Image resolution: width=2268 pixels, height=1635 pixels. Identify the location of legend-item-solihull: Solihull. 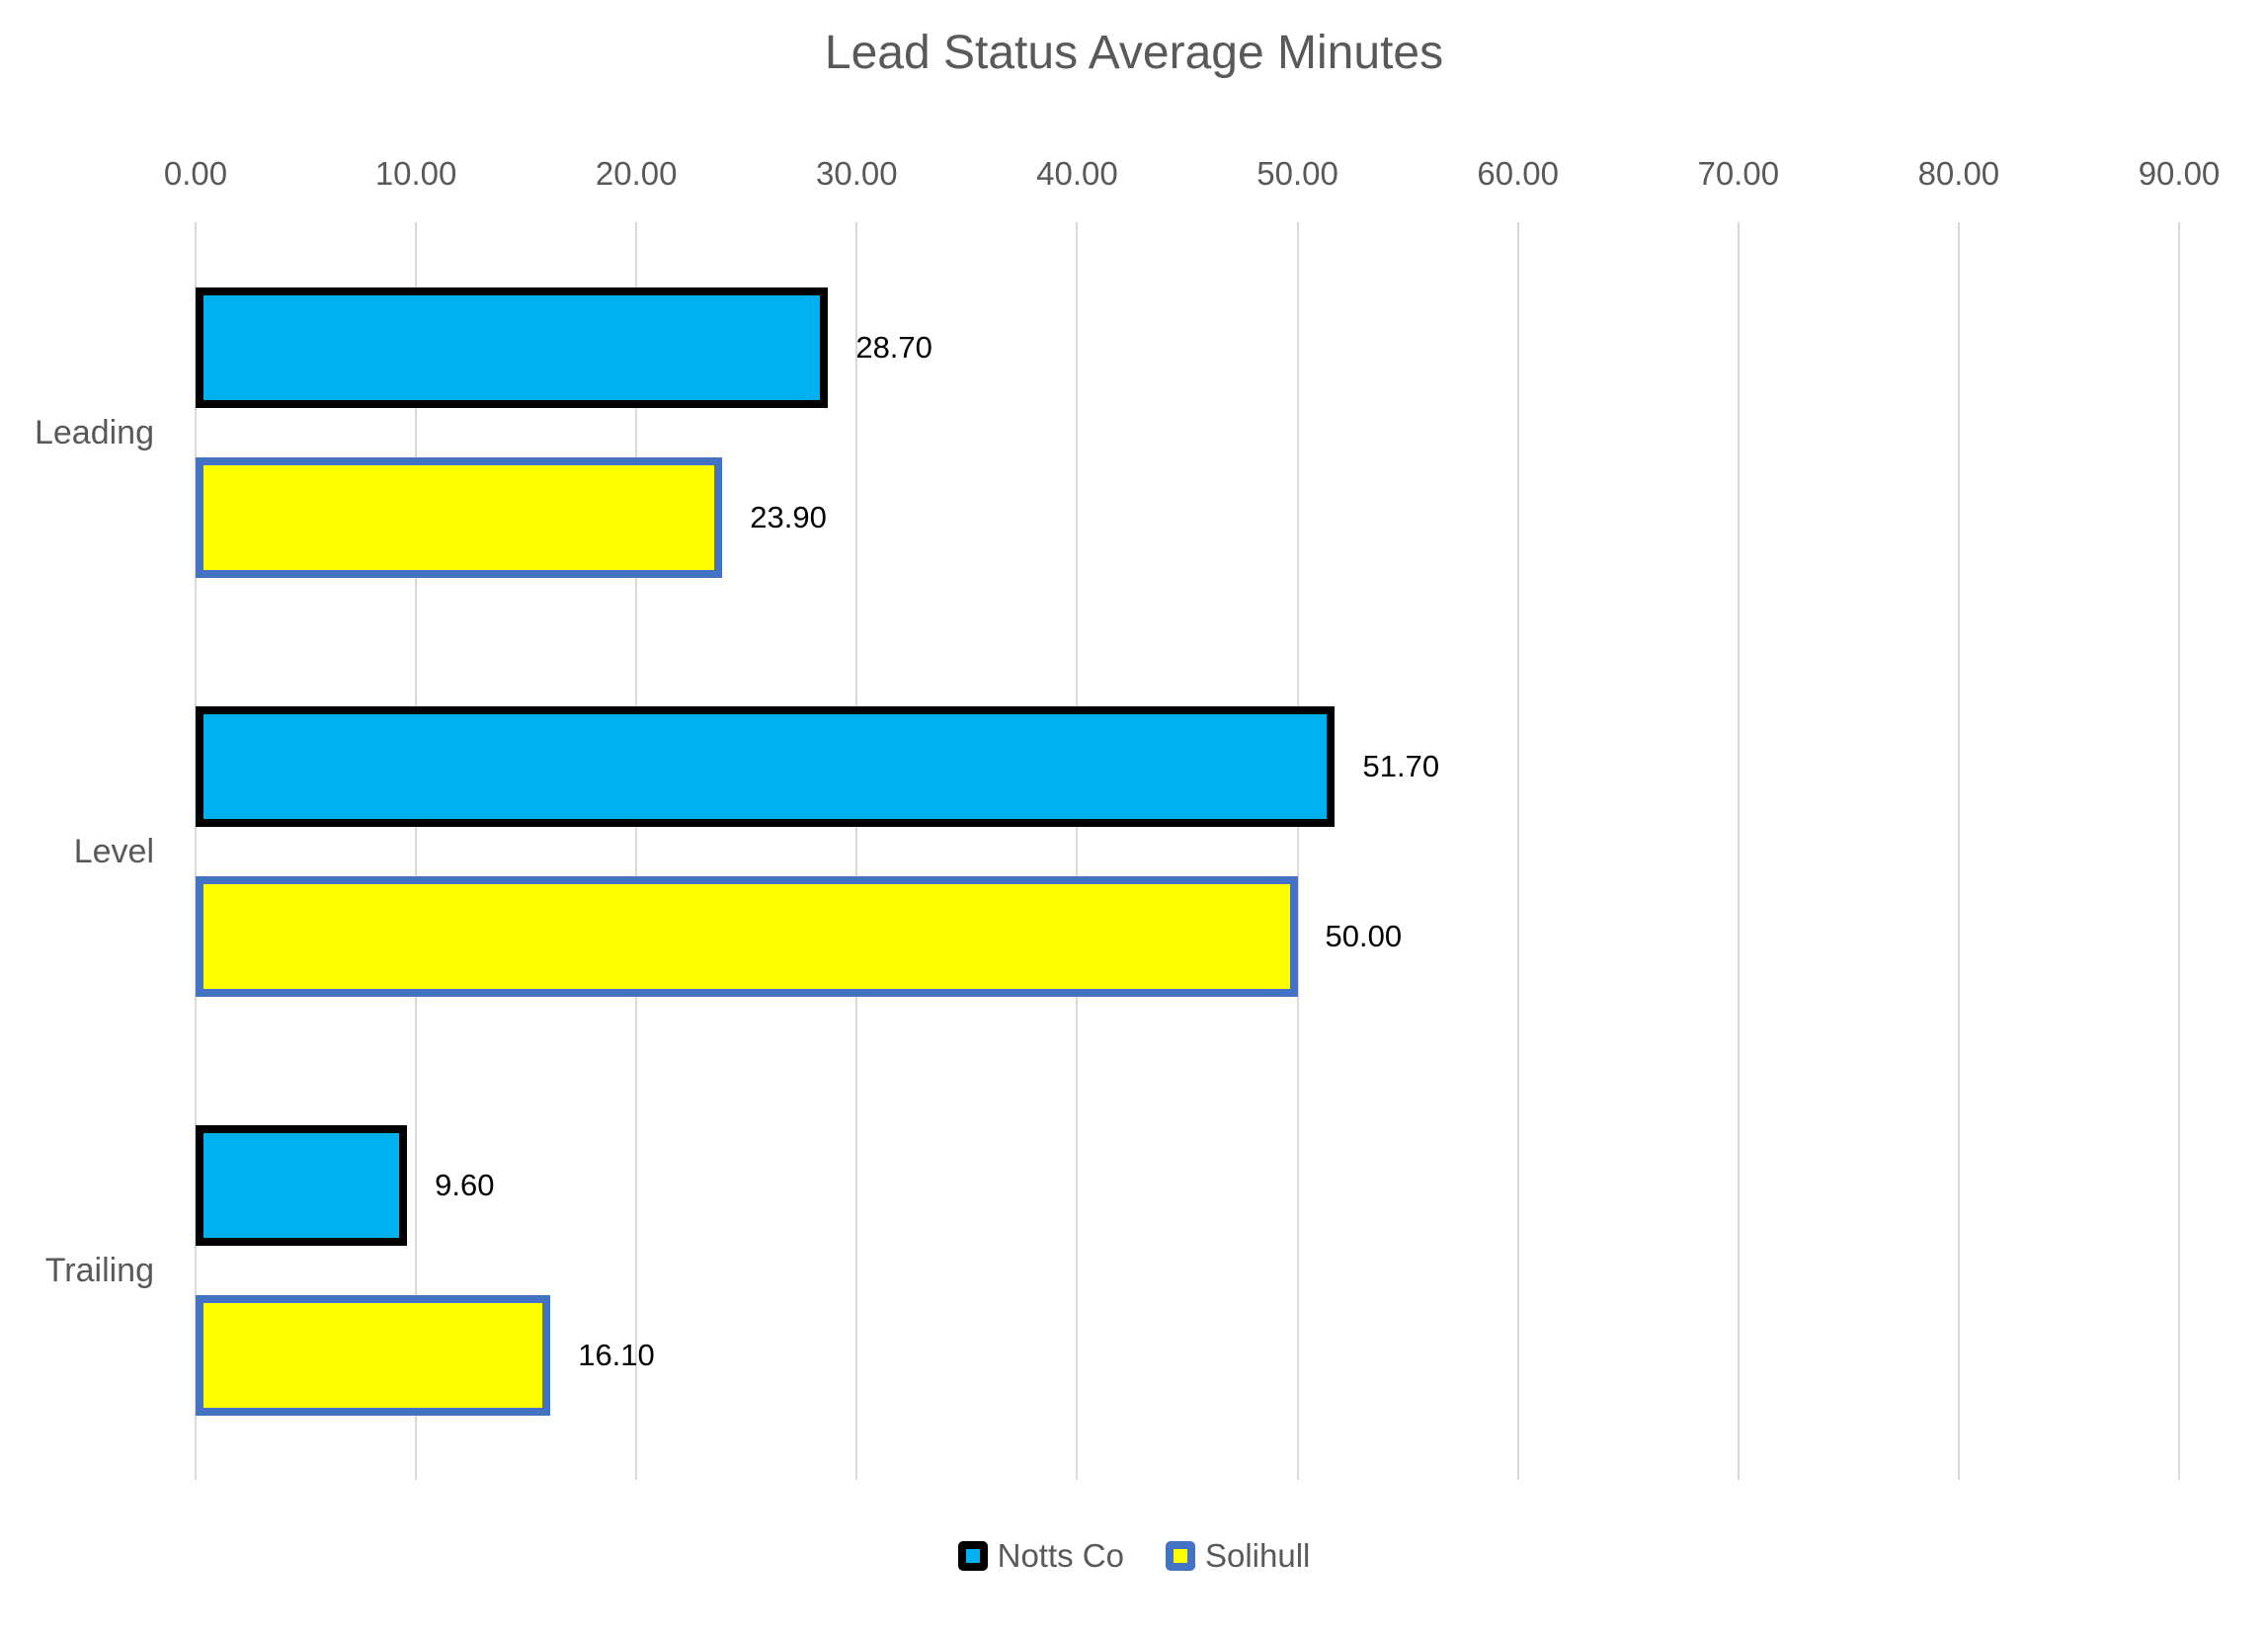
(1238, 1556).